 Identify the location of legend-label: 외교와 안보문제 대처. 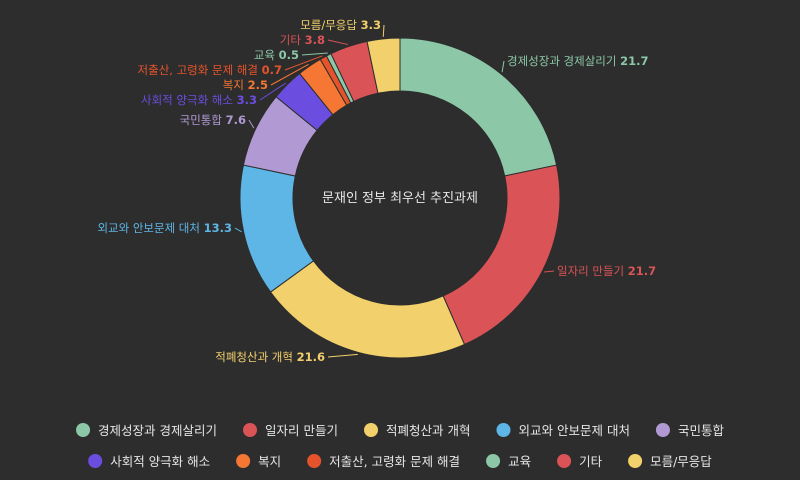
(573, 430).